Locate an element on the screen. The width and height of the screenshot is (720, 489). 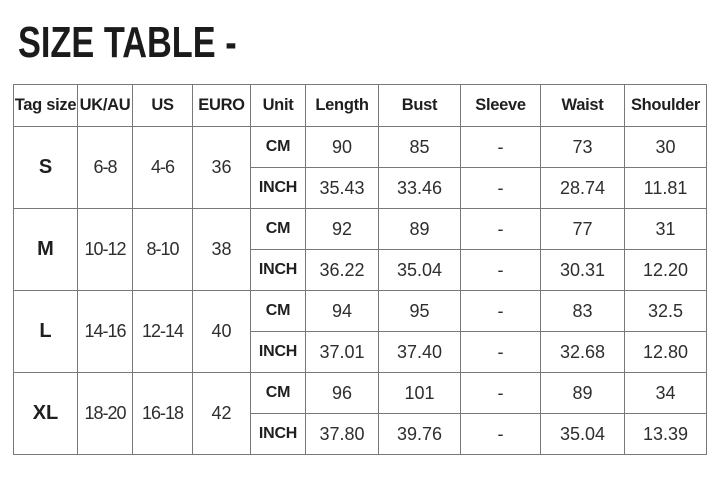
bust-value-cell: 39.76 is located at coordinates (419, 434).